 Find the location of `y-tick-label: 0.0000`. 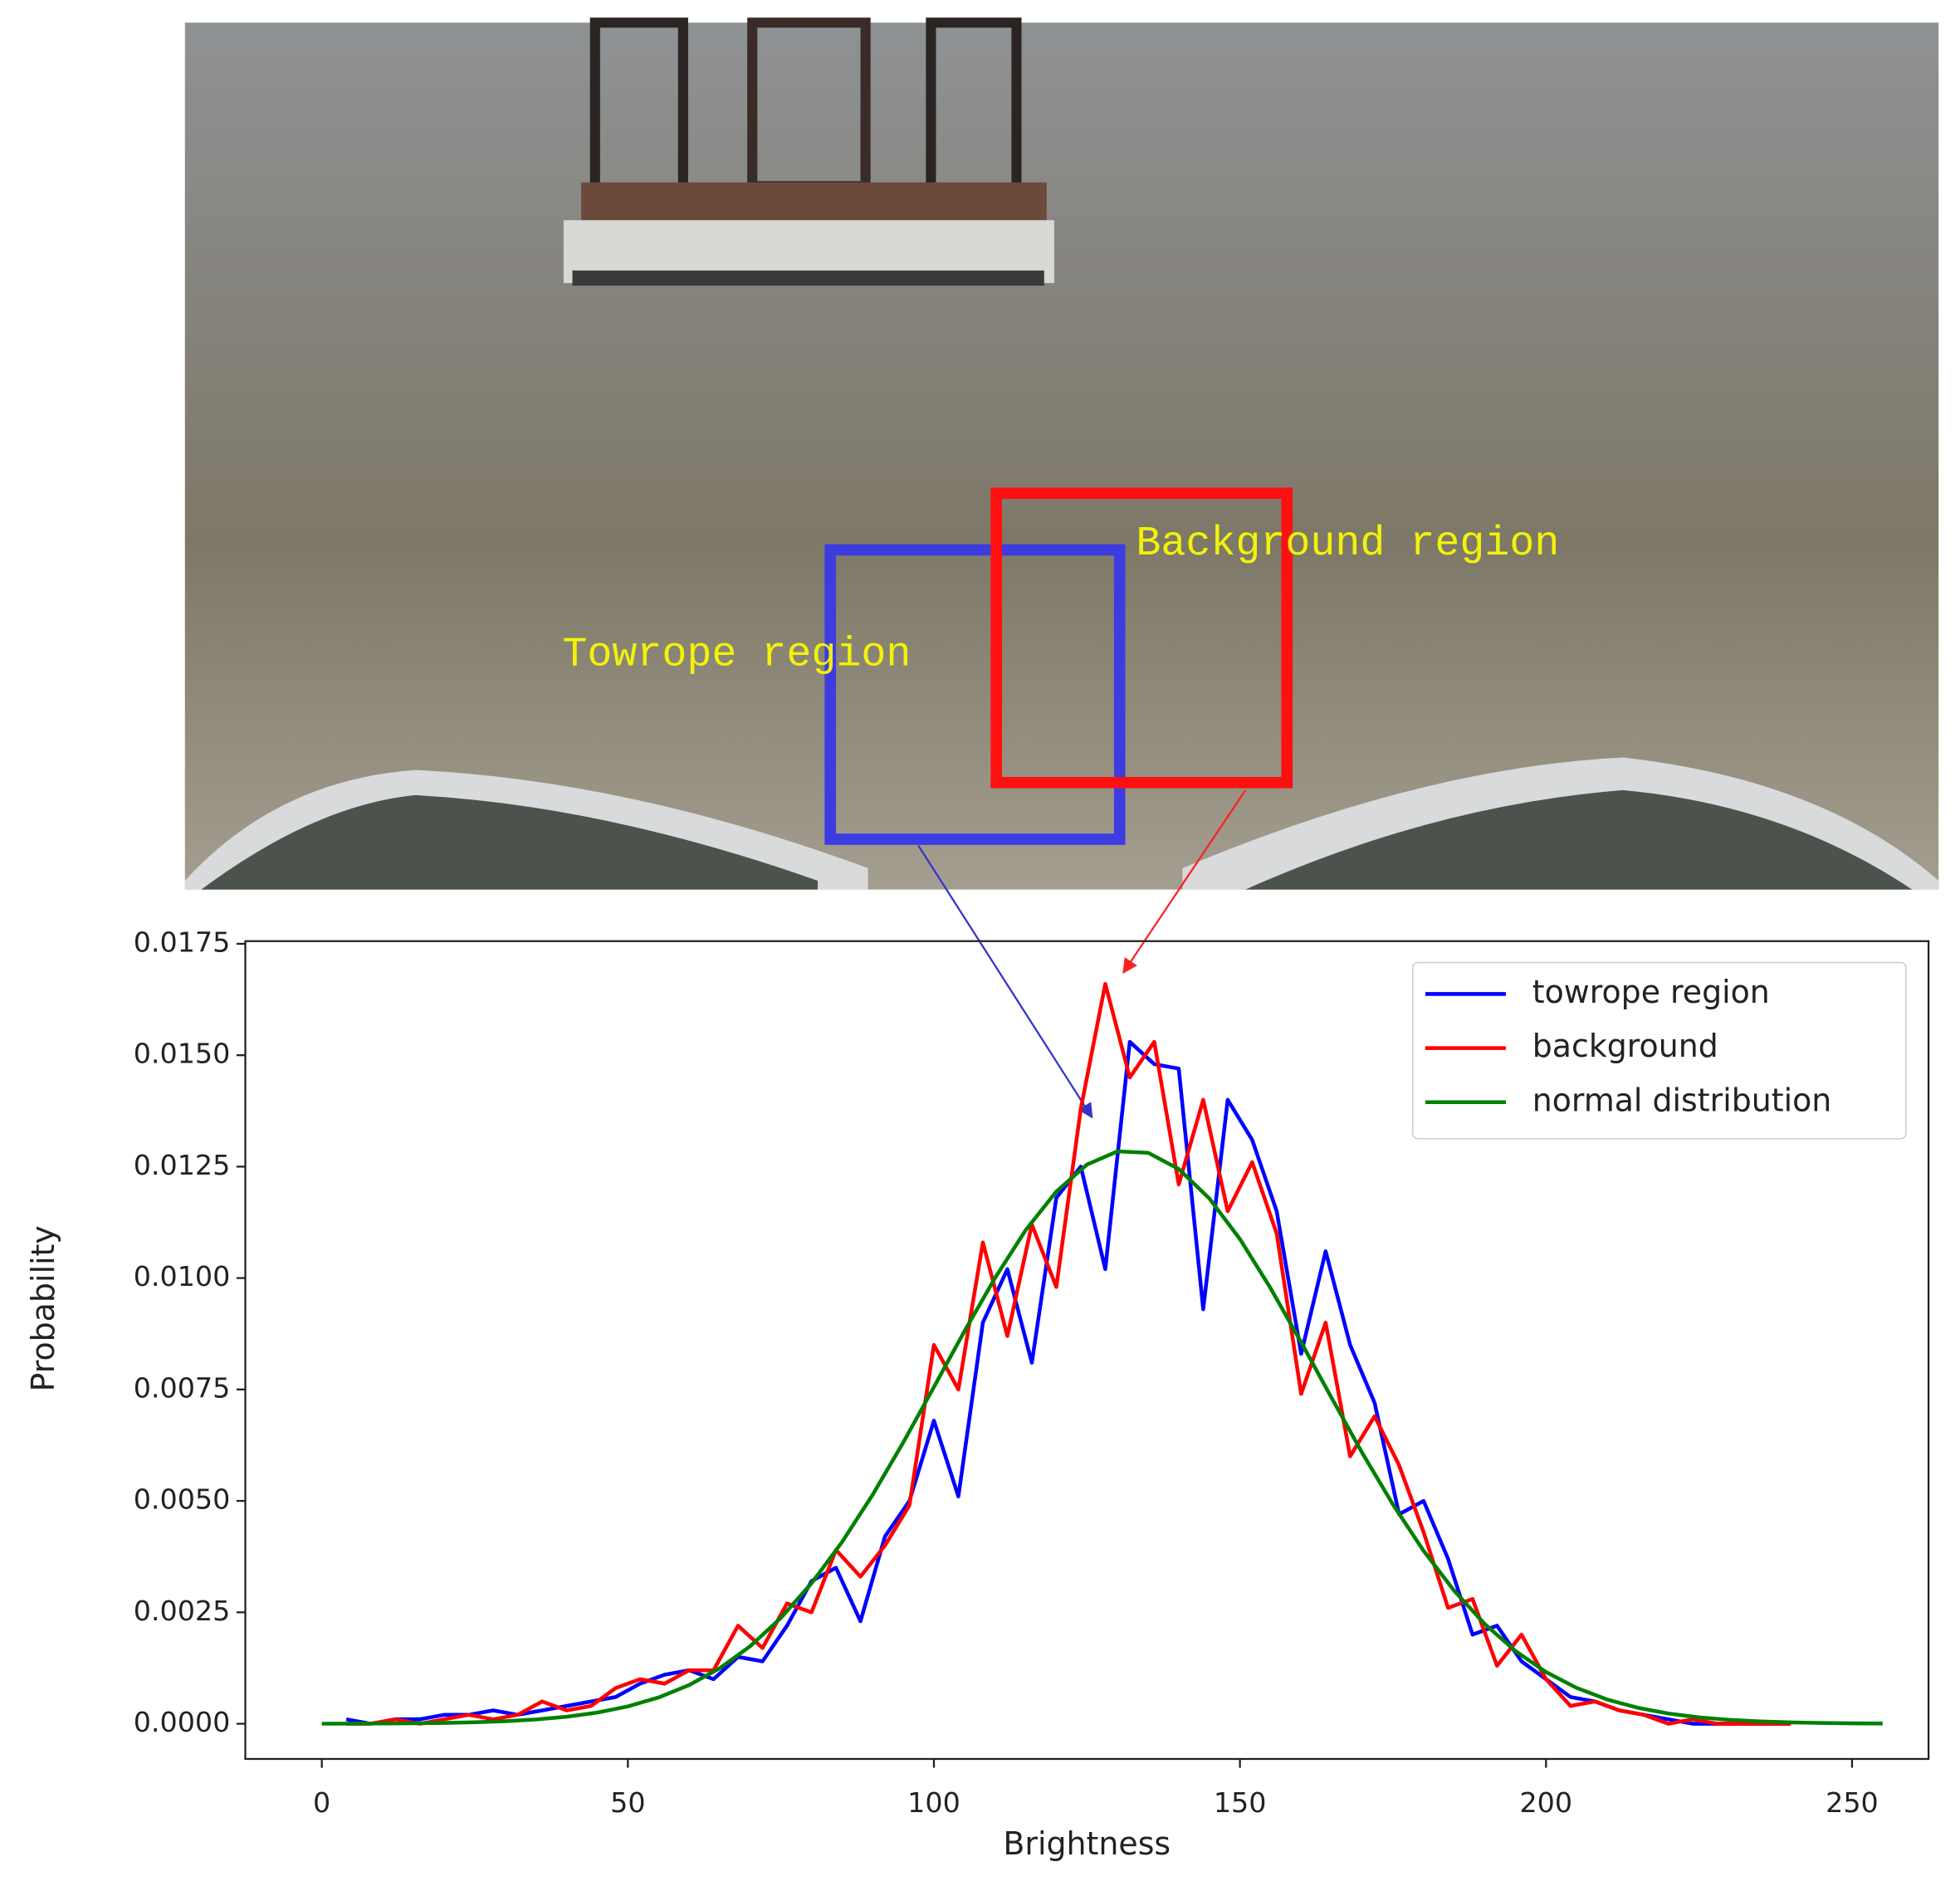

y-tick-label: 0.0000 is located at coordinates (183, 1722).